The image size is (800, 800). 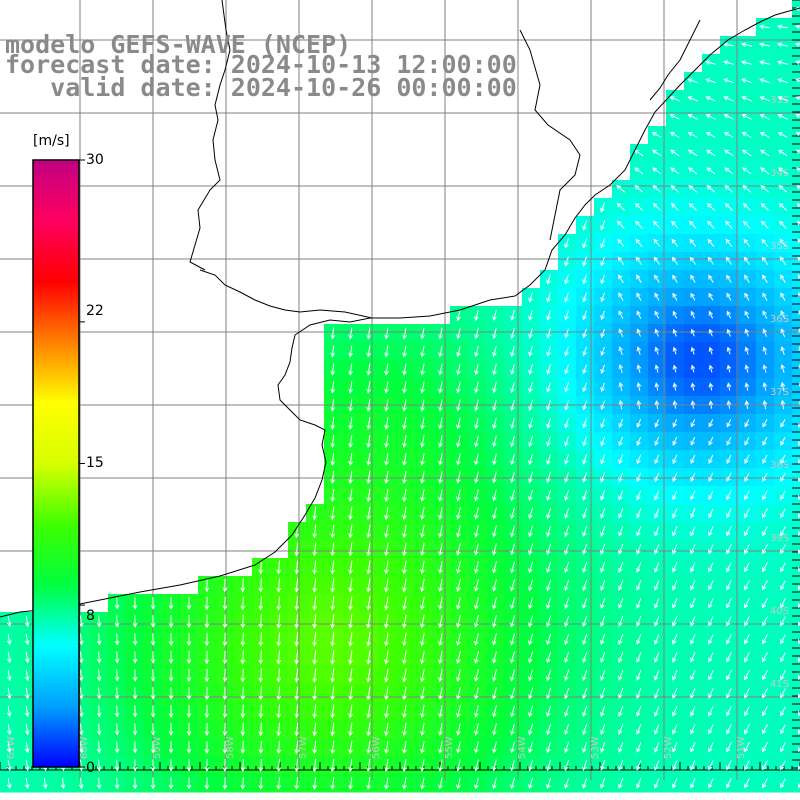 I want to click on colorbar-tick-label: 30, so click(x=95, y=160).